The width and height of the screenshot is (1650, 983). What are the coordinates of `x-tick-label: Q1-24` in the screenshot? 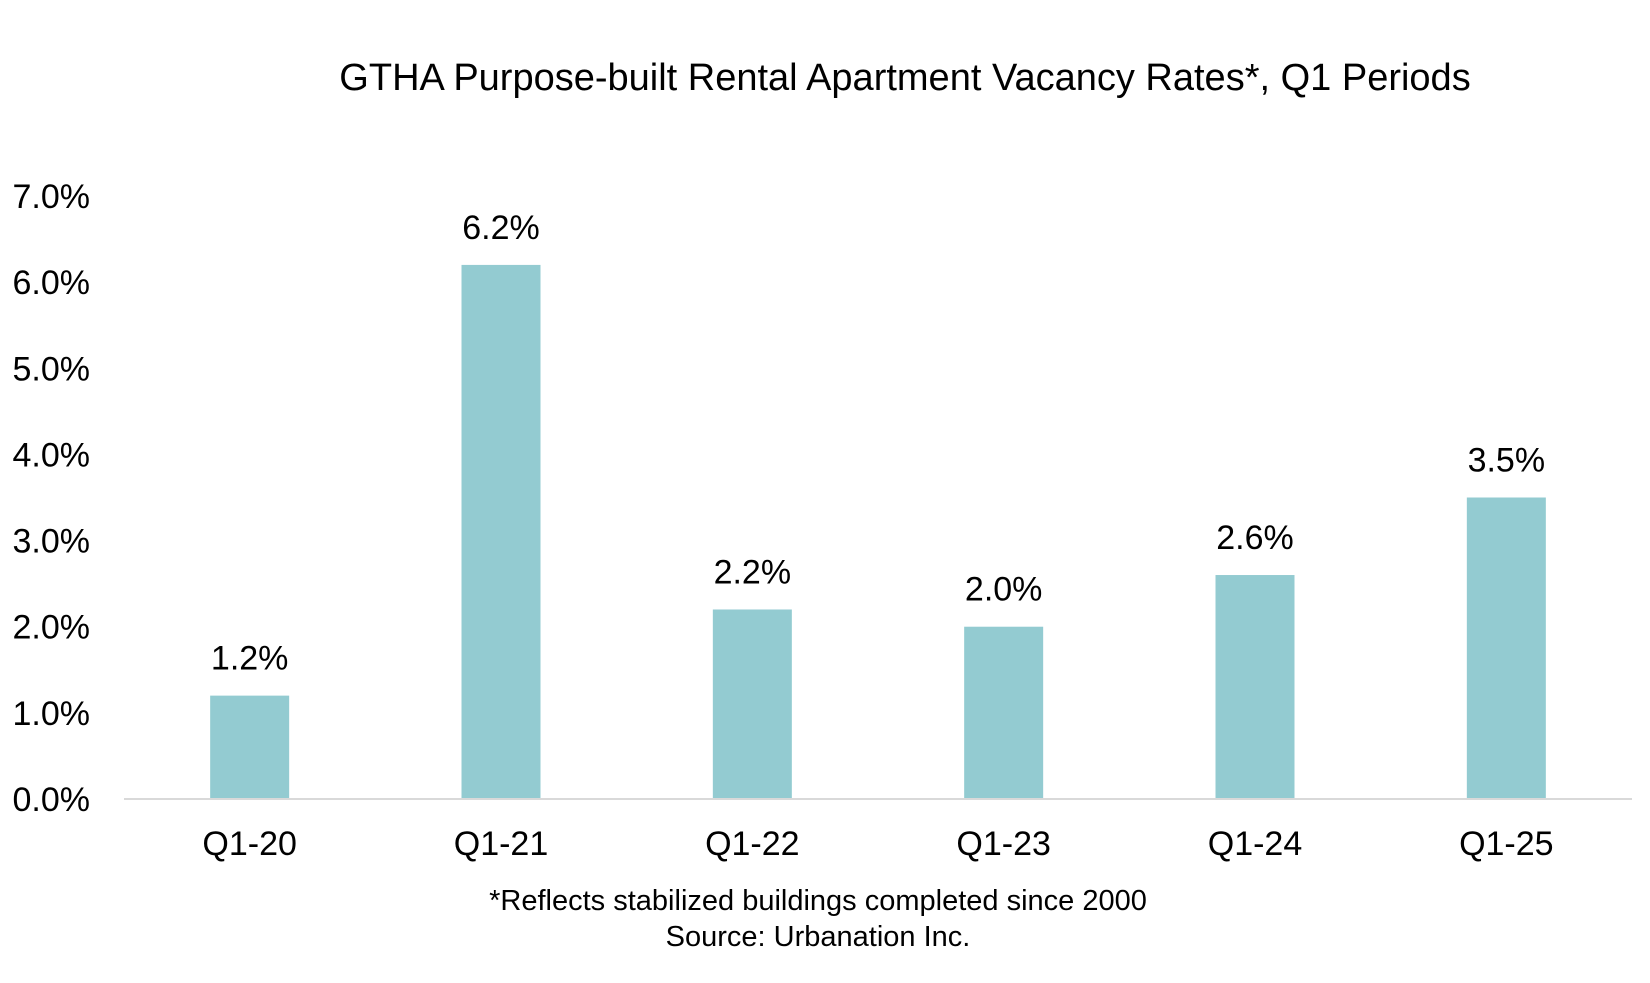 It's located at (1255, 844).